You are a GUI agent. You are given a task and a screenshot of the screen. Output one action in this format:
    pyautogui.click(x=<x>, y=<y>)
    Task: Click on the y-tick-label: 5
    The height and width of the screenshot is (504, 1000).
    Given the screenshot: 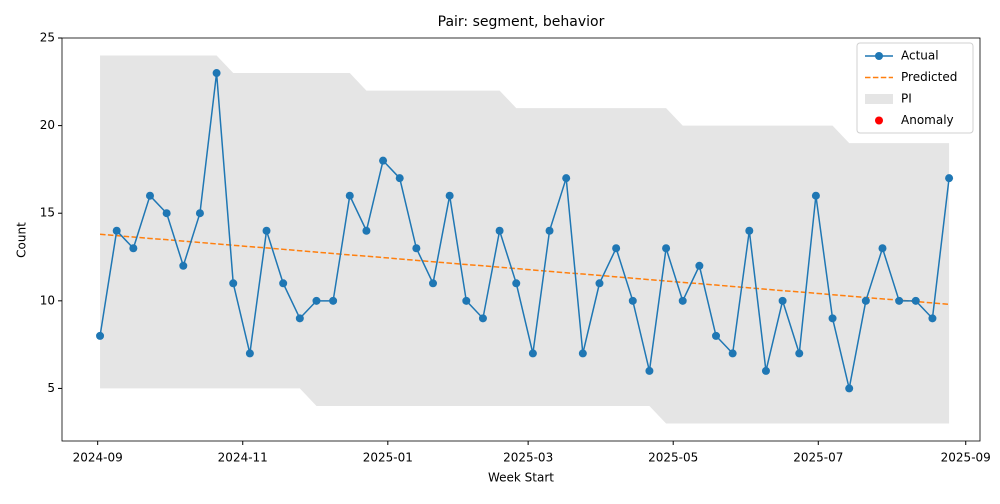 What is the action you would take?
    pyautogui.click(x=51, y=388)
    